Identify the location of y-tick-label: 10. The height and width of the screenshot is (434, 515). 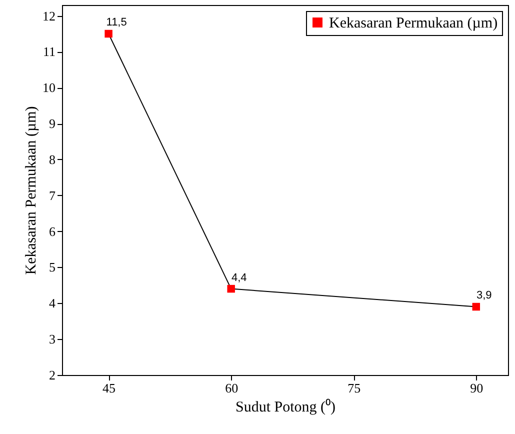
(49, 88).